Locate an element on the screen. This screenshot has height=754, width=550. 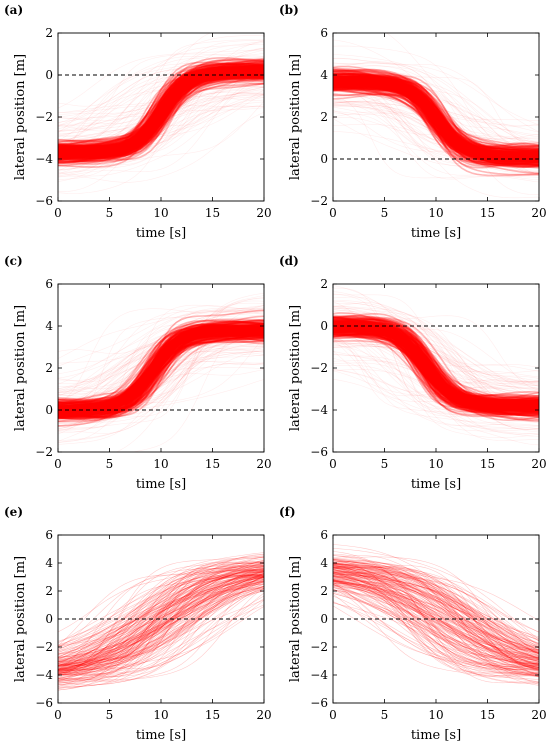
y-tick-label: −4 is located at coordinates (44, 675).